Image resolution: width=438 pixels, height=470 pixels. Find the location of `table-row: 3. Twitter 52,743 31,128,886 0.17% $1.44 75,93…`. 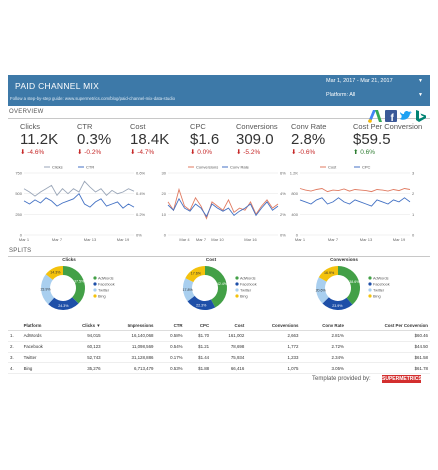

table-row: 3. Twitter 52,743 31,128,886 0.17% $1.44 75,93… is located at coordinates (219, 358).